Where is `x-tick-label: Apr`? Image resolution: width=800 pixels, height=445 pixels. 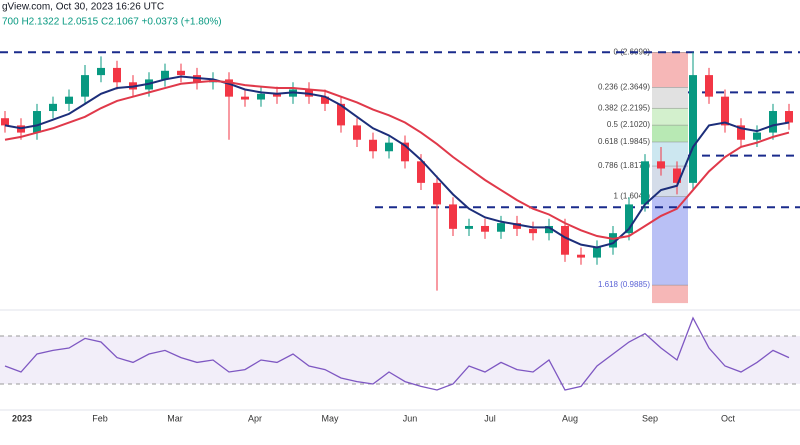 x-tick-label: Apr is located at coordinates (255, 418).